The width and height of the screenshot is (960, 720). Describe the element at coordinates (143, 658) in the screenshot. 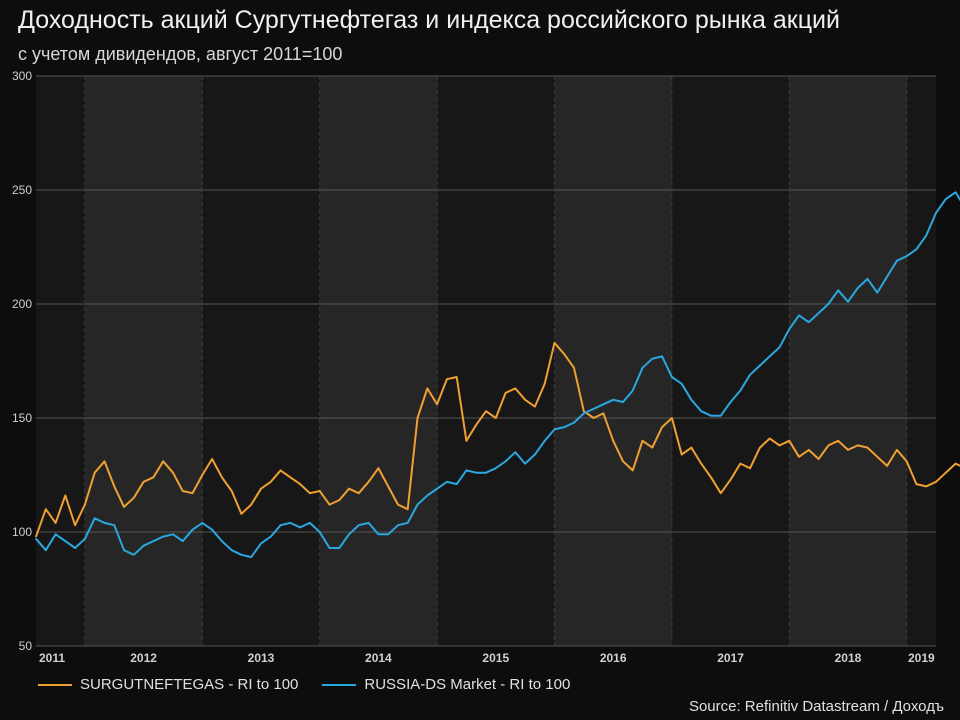

I see `x-tick-label: 2012` at that location.